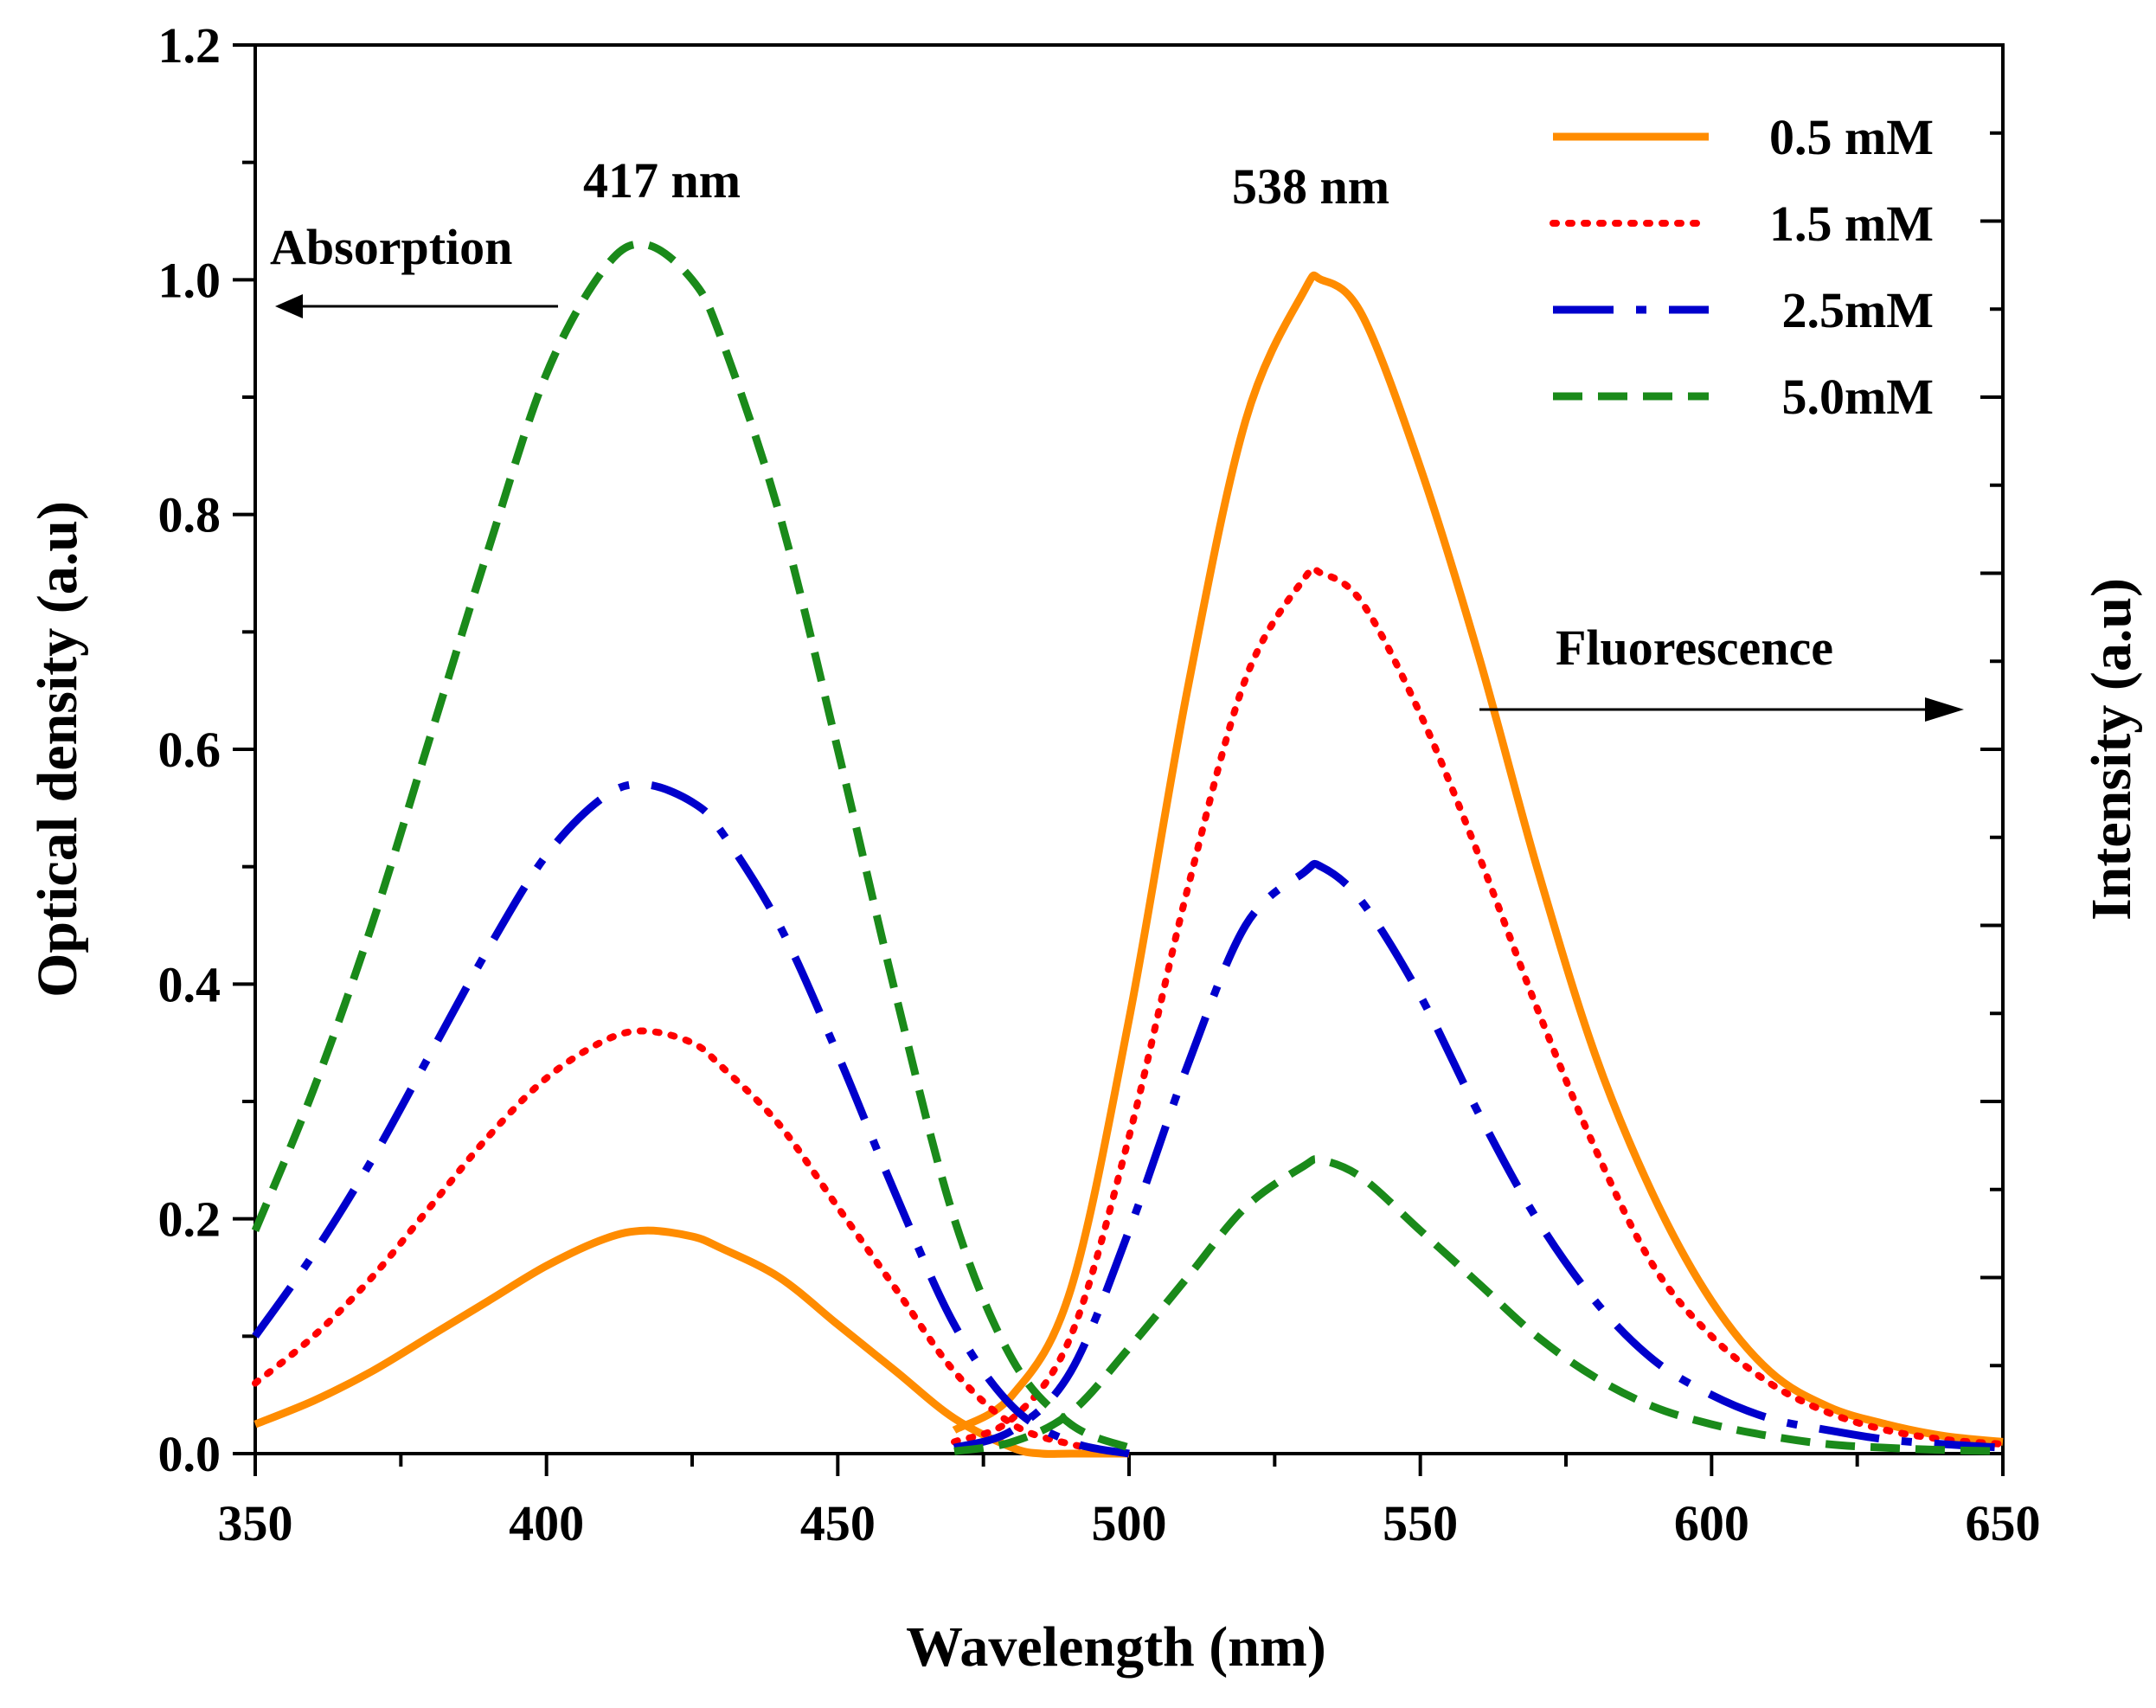  What do you see at coordinates (546, 1523) in the screenshot?
I see `x-tick-label: 400` at bounding box center [546, 1523].